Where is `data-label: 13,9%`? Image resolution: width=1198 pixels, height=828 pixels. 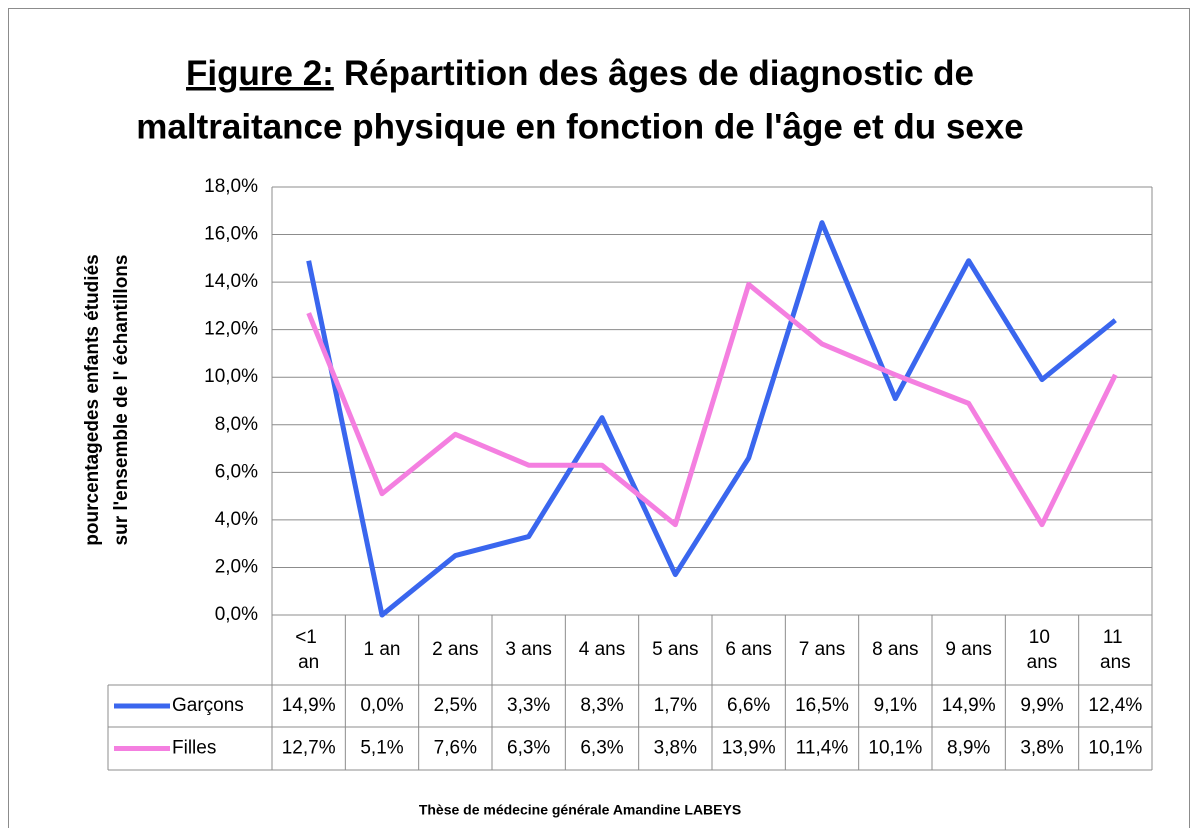
data-label: 13,9% is located at coordinates (749, 748).